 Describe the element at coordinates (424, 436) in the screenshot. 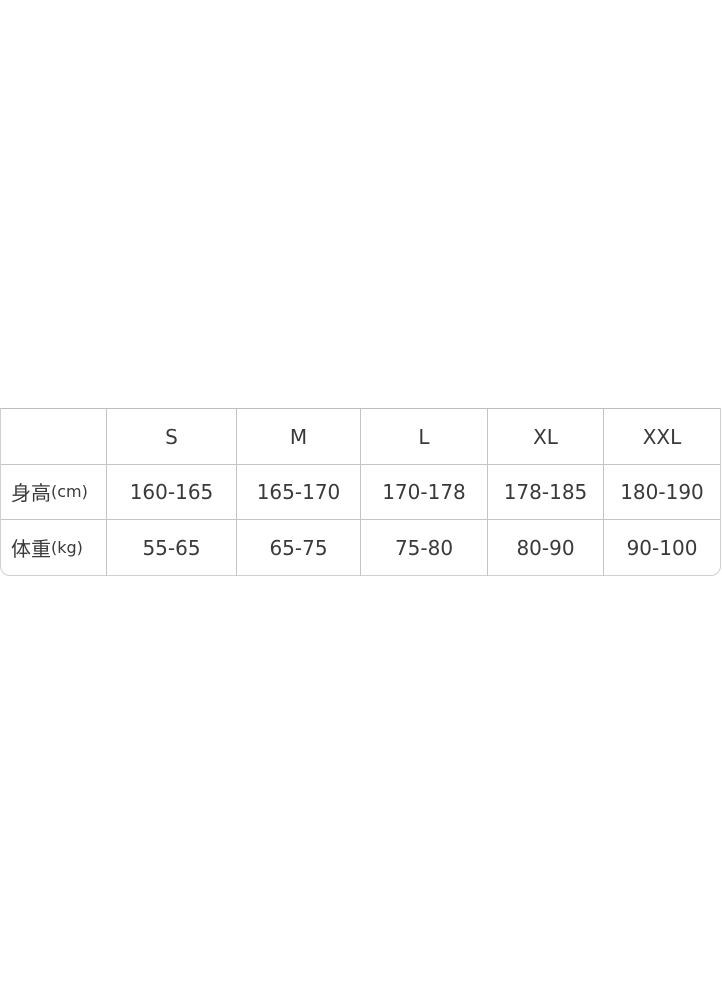

I see `header-cell-l: L` at that location.